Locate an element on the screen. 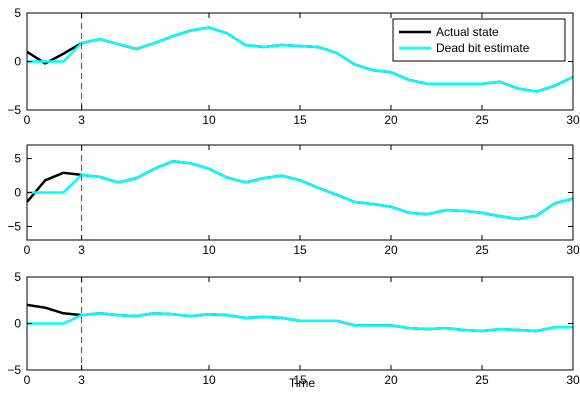 The width and height of the screenshot is (580, 405). legend-label: Dead bit estimate is located at coordinates (483, 48).